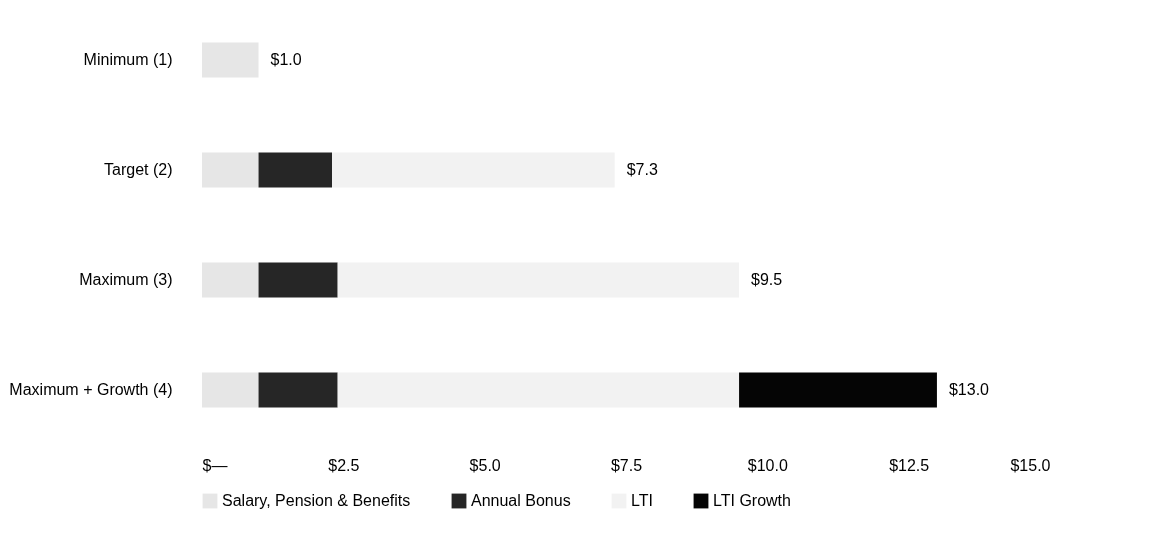 The image size is (1164, 556). I want to click on x-tick-label: $10.0, so click(767, 465).